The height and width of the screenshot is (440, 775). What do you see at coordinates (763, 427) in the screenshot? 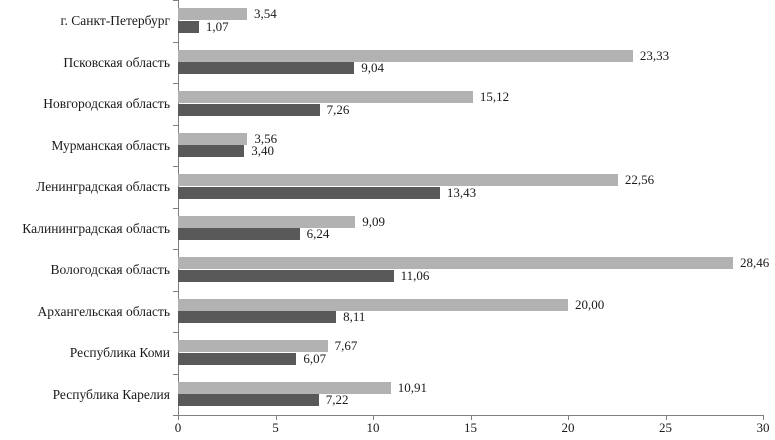
I see `x-tick-label: 30` at bounding box center [763, 427].